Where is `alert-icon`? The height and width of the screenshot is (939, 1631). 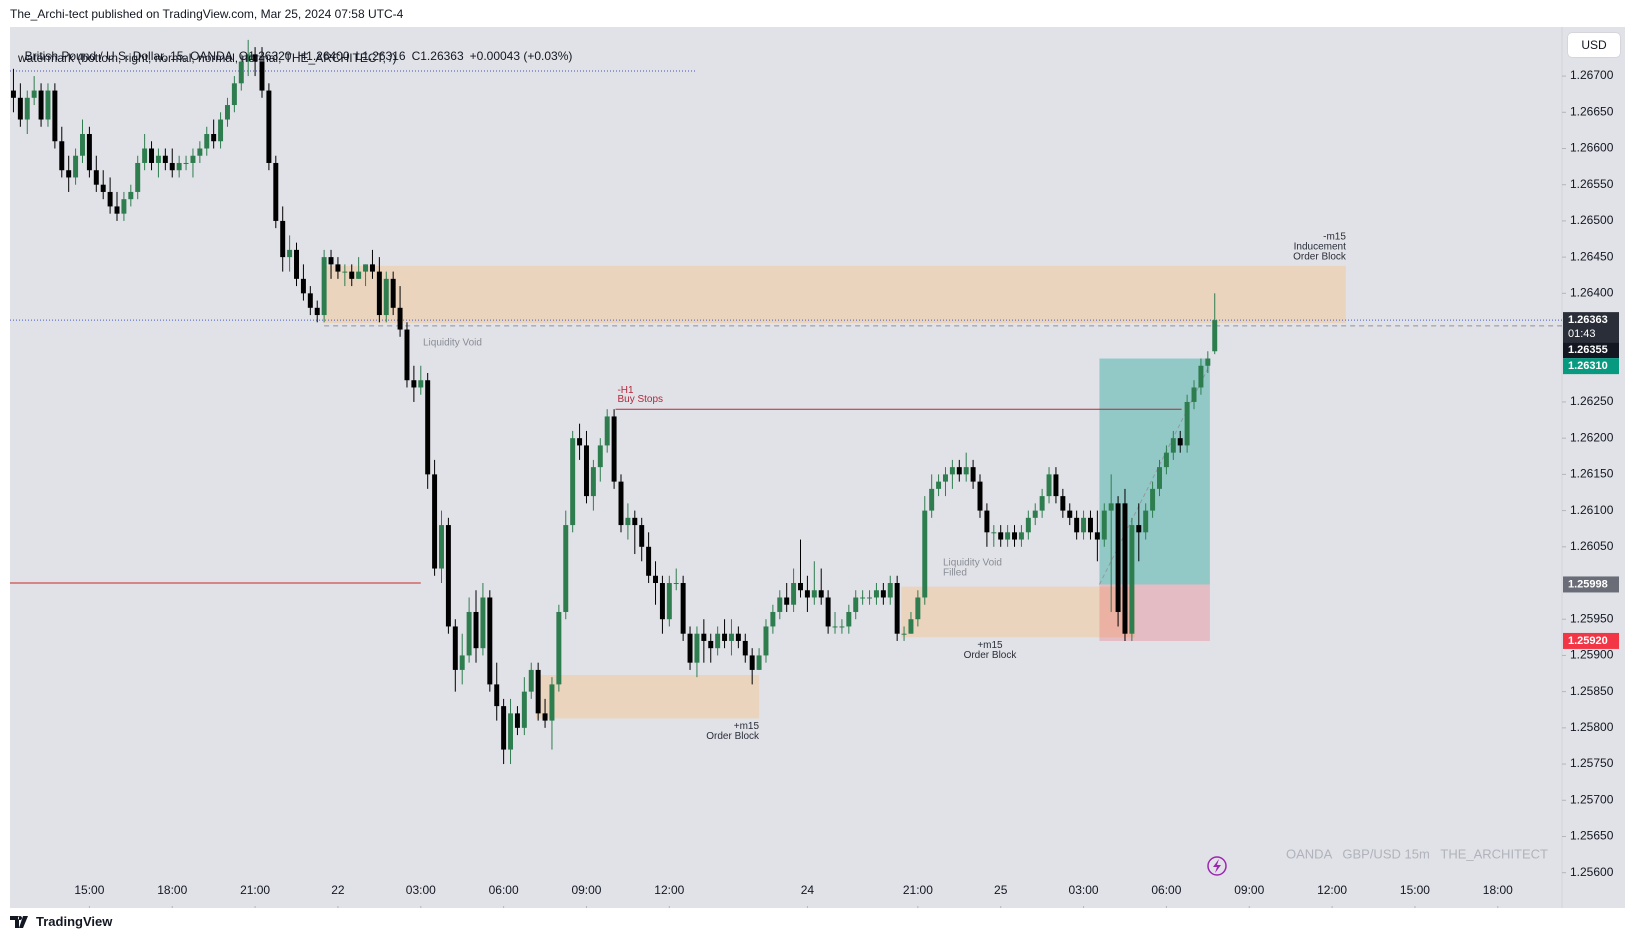 alert-icon is located at coordinates (1217, 866).